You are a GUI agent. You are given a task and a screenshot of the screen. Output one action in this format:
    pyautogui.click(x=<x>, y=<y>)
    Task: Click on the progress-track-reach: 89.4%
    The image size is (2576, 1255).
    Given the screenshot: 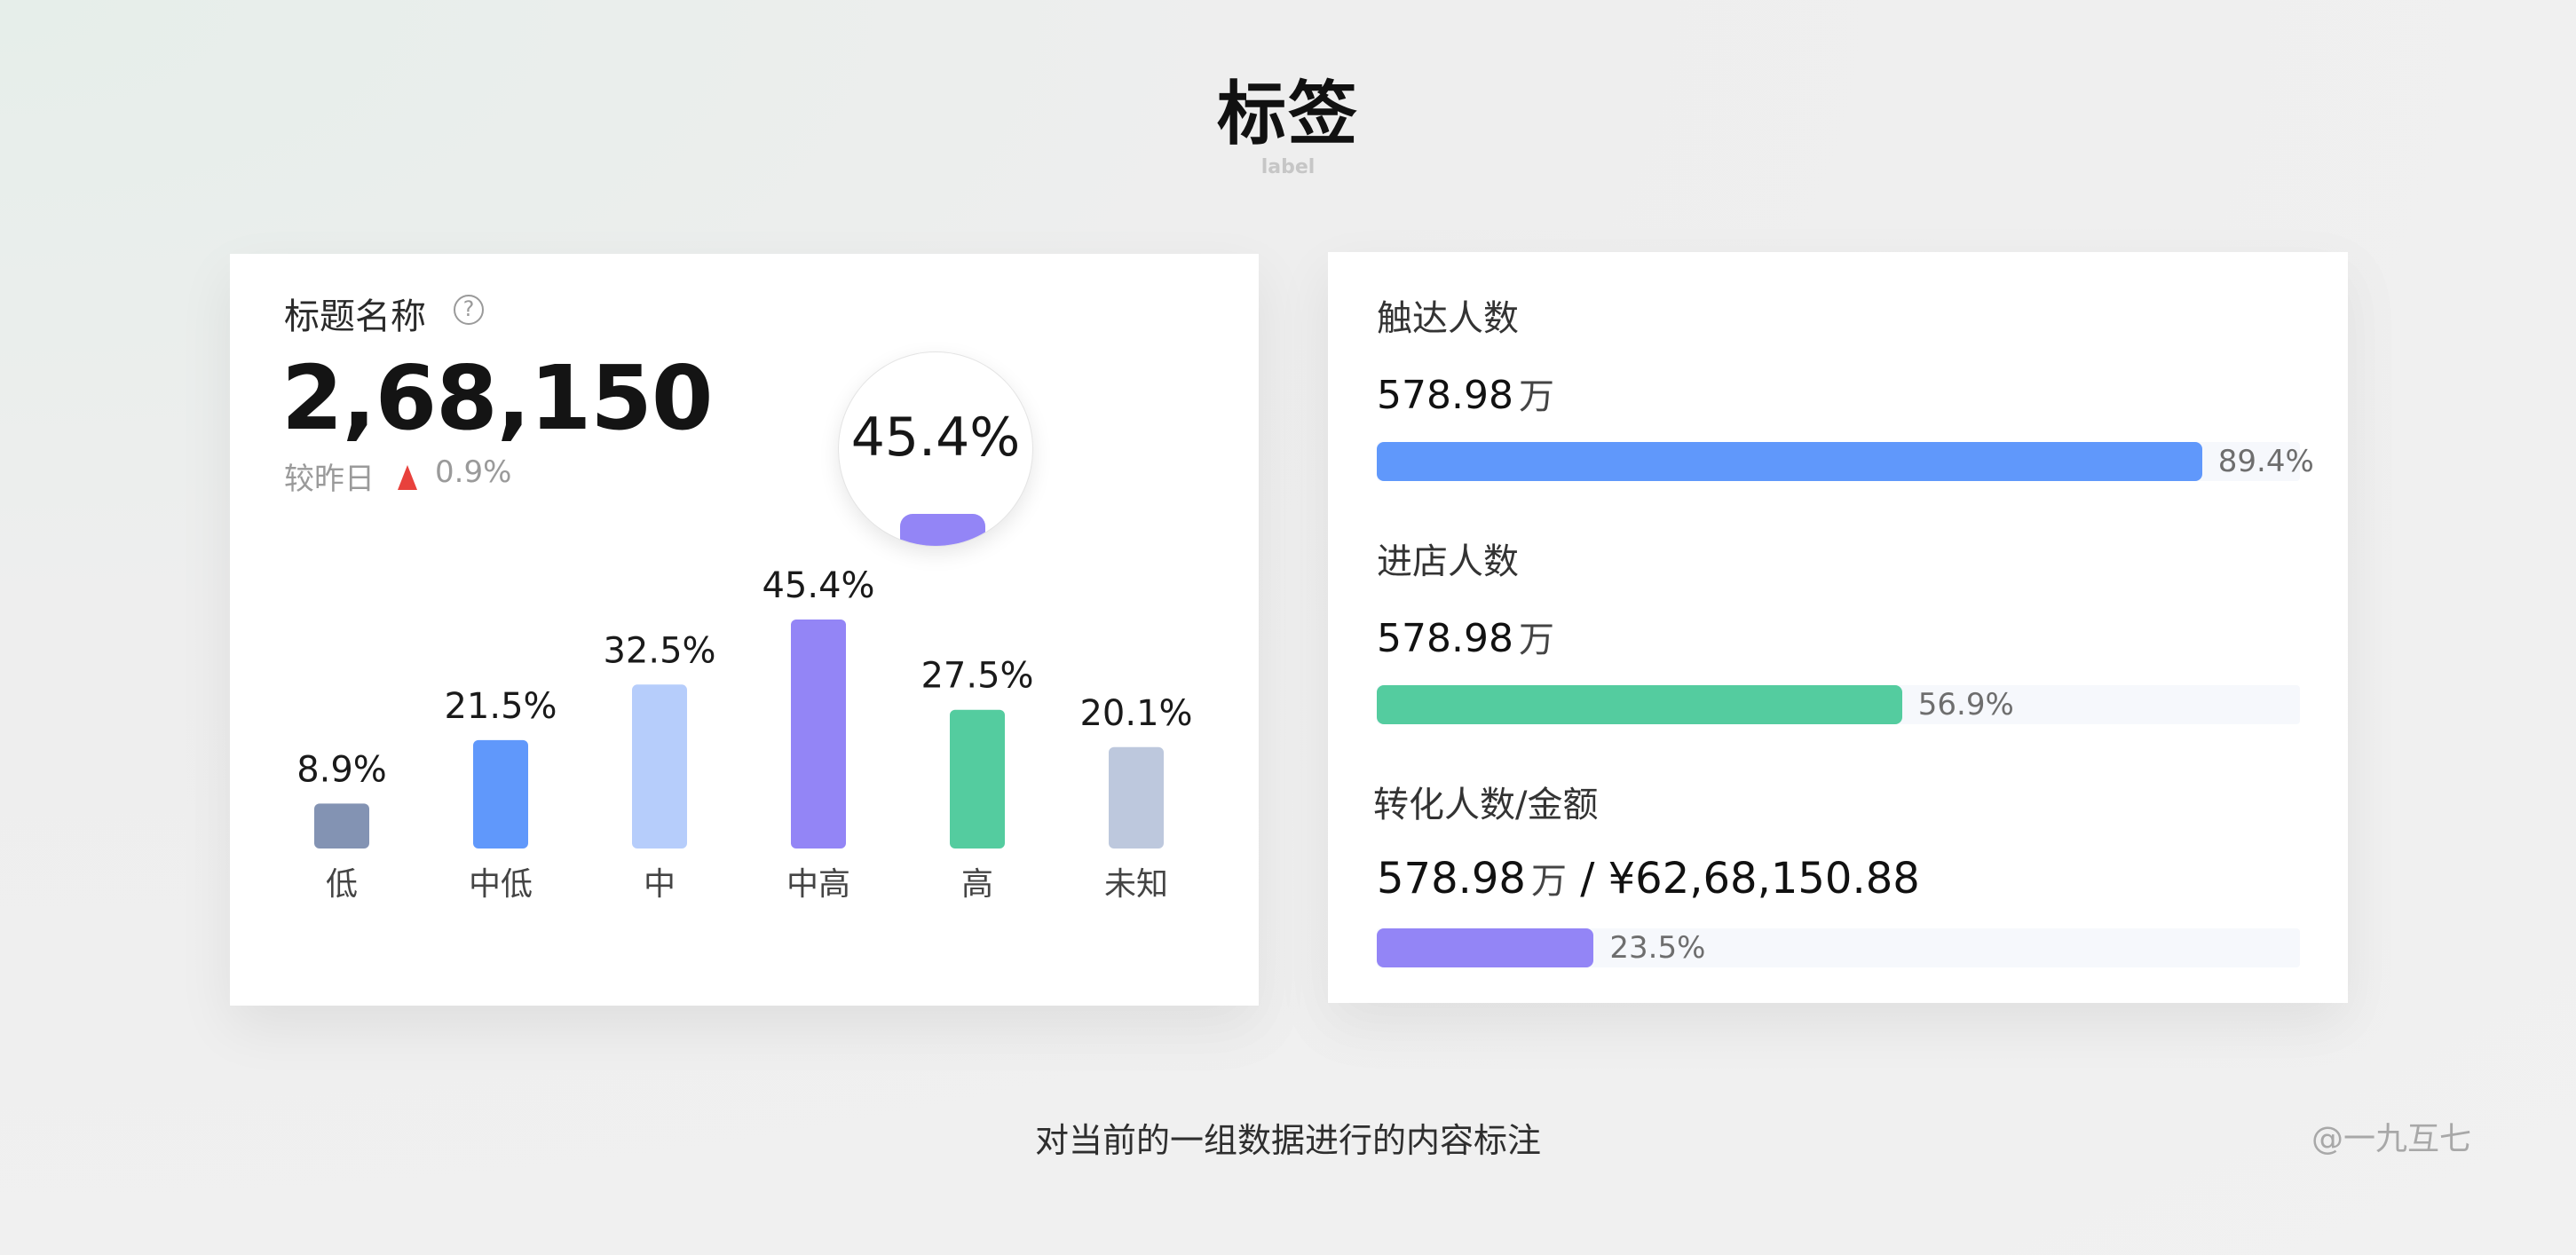 What is the action you would take?
    pyautogui.click(x=1846, y=461)
    